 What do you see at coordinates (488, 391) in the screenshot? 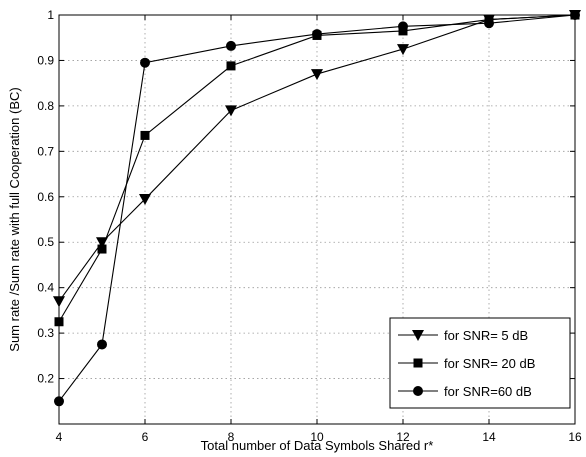
I see `legend-label: for SNR=60 dB` at bounding box center [488, 391].